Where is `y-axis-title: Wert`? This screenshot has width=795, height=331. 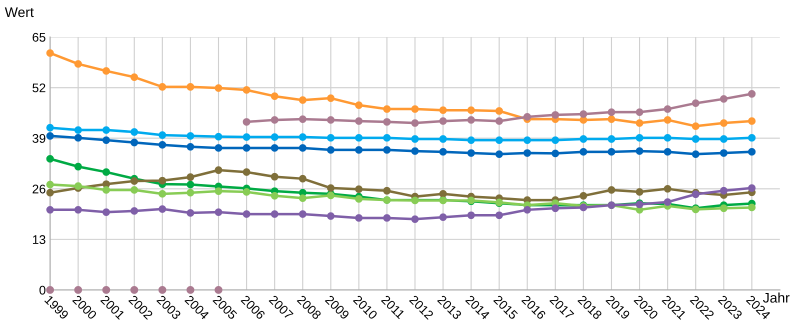 y-axis-title: Wert is located at coordinates (19, 12).